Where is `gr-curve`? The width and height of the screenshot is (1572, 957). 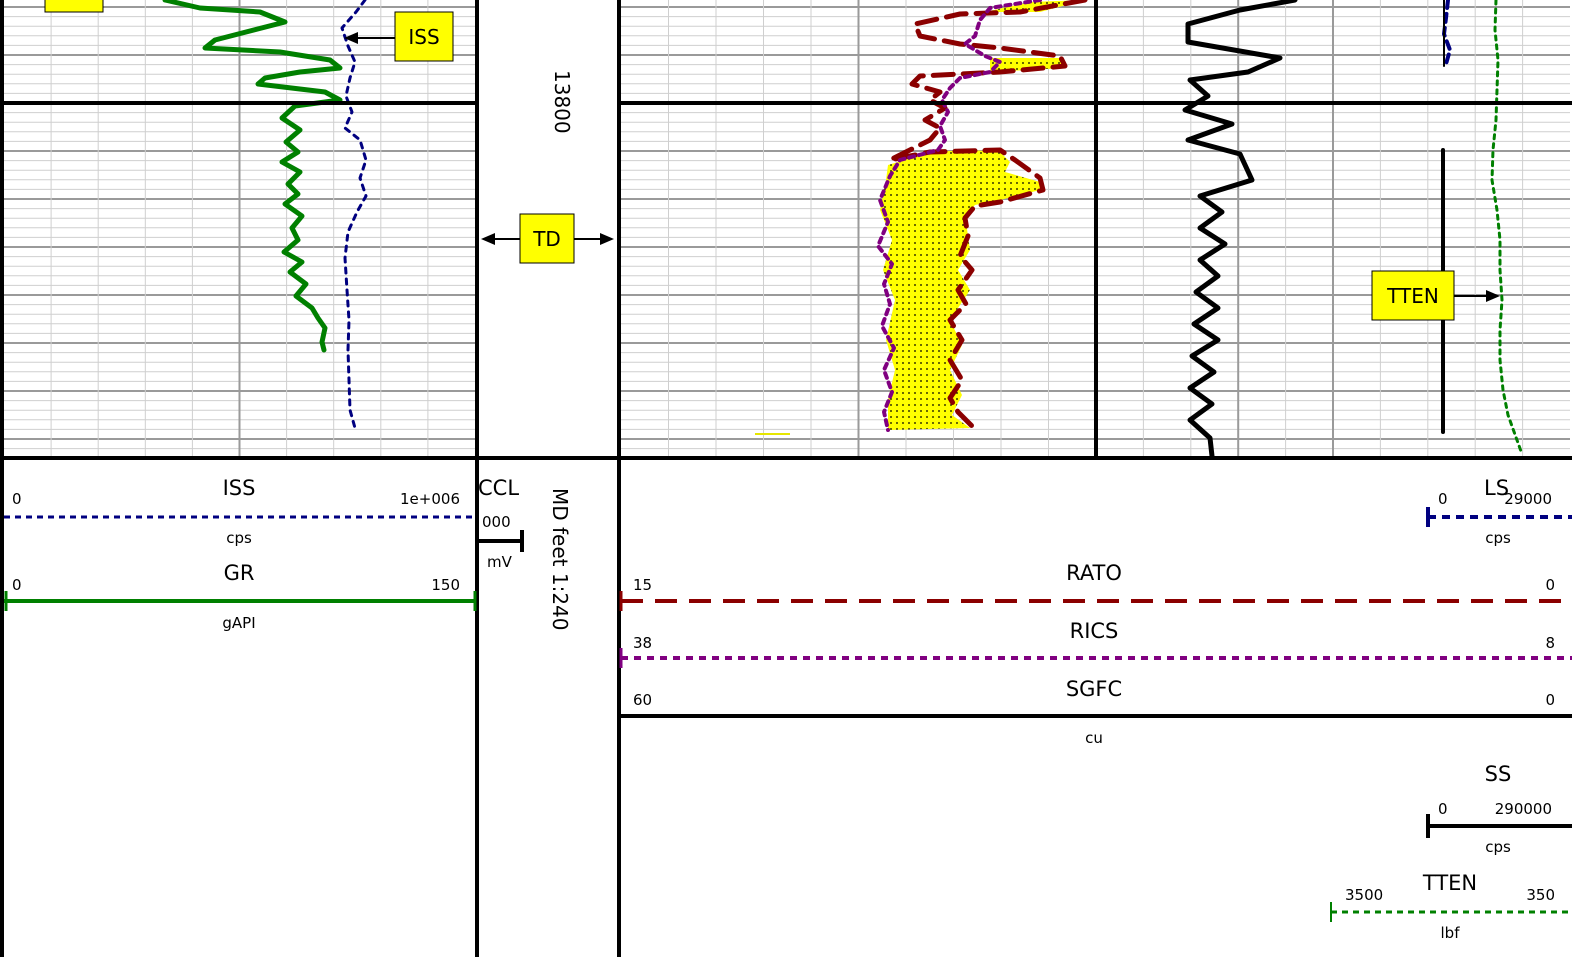
gr-curve is located at coordinates (252, 176).